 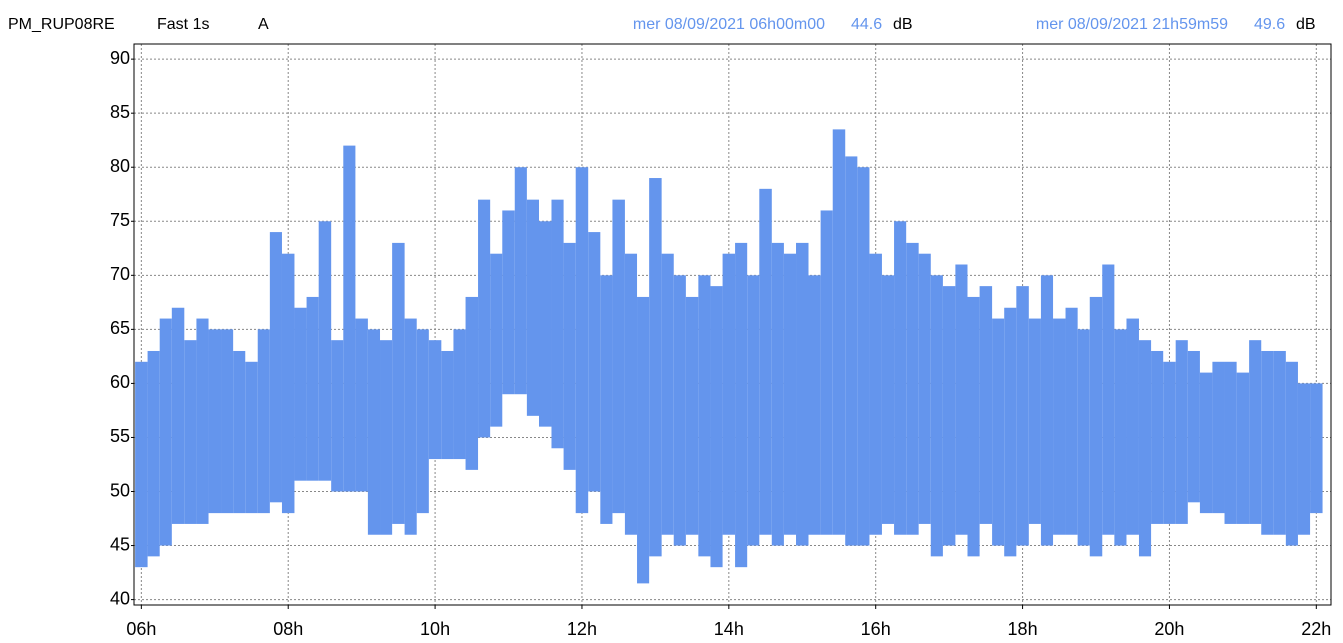 I want to click on x-tick-label: 20h, so click(x=1169, y=629).